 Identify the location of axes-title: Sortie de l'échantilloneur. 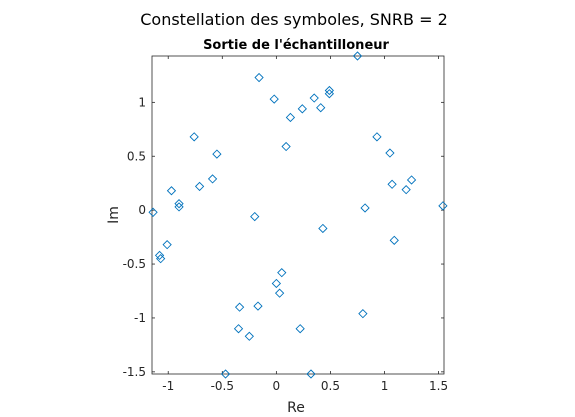
(296, 45).